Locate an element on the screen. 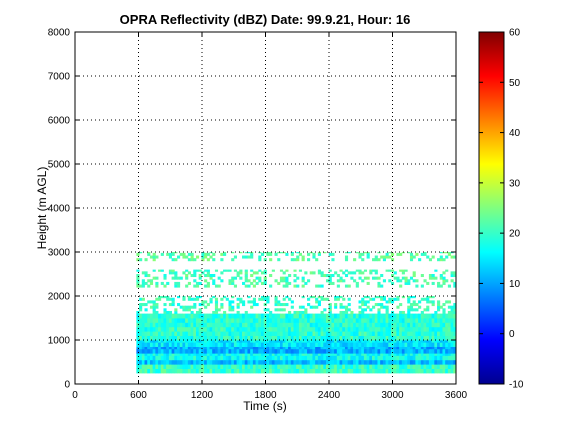 Image resolution: width=576 pixels, height=437 pixels. colorbar-tick-label: 40 is located at coordinates (515, 133).